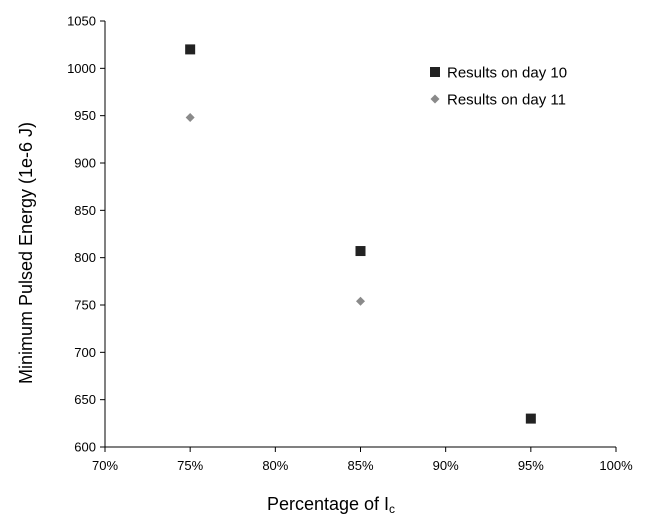 The image size is (648, 515). I want to click on x-tick-label: 85%, so click(360, 465).